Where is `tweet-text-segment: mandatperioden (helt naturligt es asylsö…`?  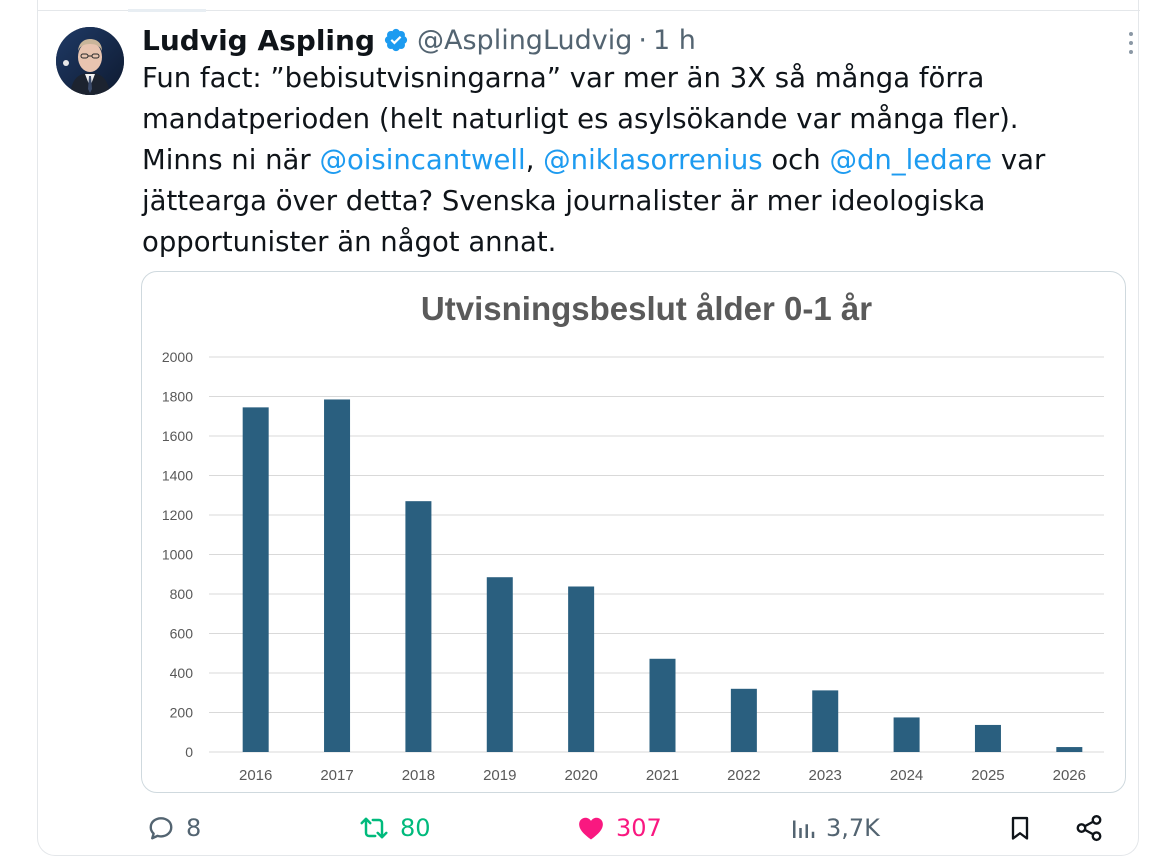 tweet-text-segment: mandatperioden (helt naturligt es asylsö… is located at coordinates (580, 119).